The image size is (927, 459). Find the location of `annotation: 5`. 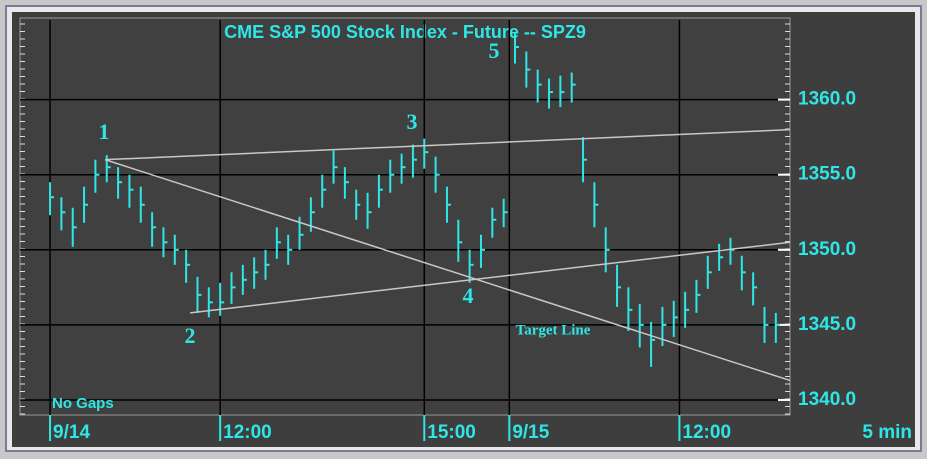

annotation: 5 is located at coordinates (494, 50).